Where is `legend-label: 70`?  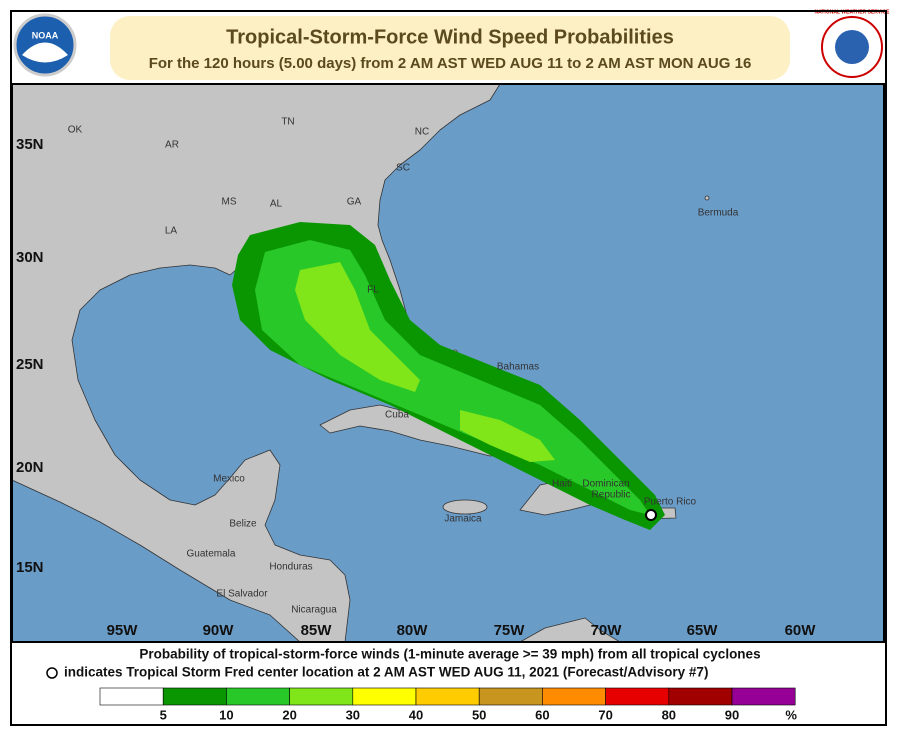 legend-label: 70 is located at coordinates (605, 714).